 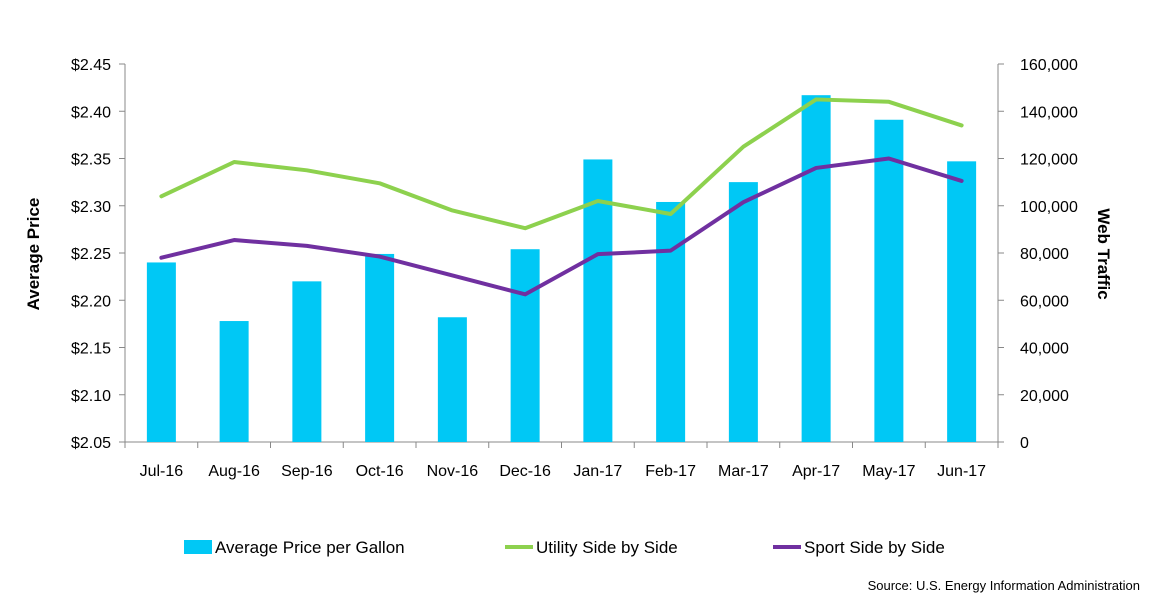 What do you see at coordinates (91, 112) in the screenshot?
I see `y-tick-label: $2.40` at bounding box center [91, 112].